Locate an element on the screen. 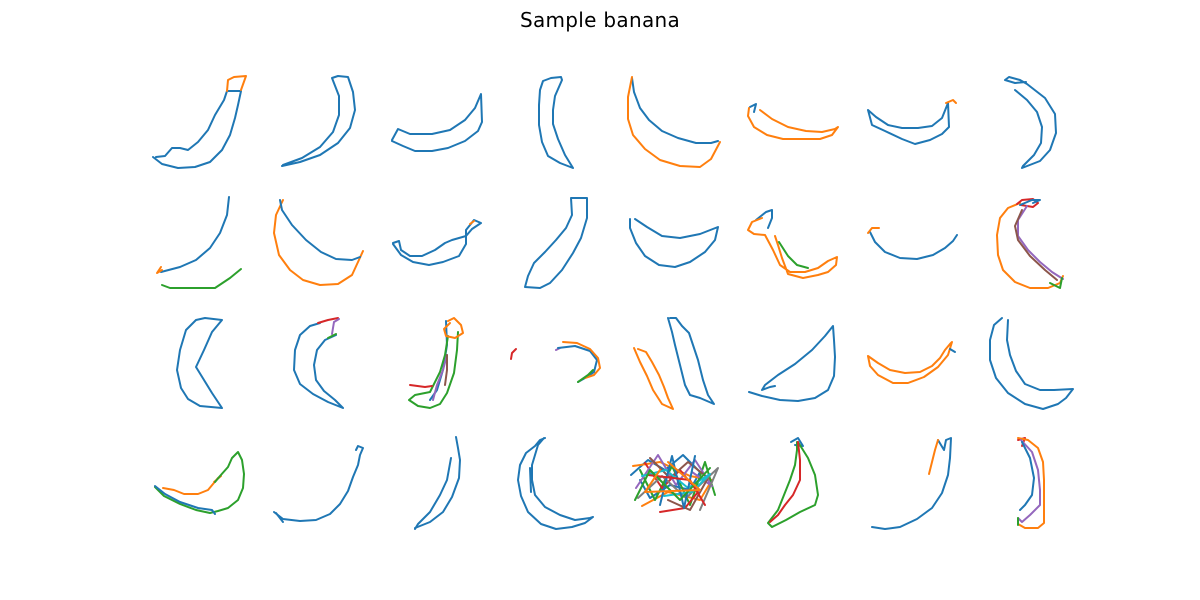 The width and height of the screenshot is (1200, 600). figure-title: Sample banana is located at coordinates (600, 20).